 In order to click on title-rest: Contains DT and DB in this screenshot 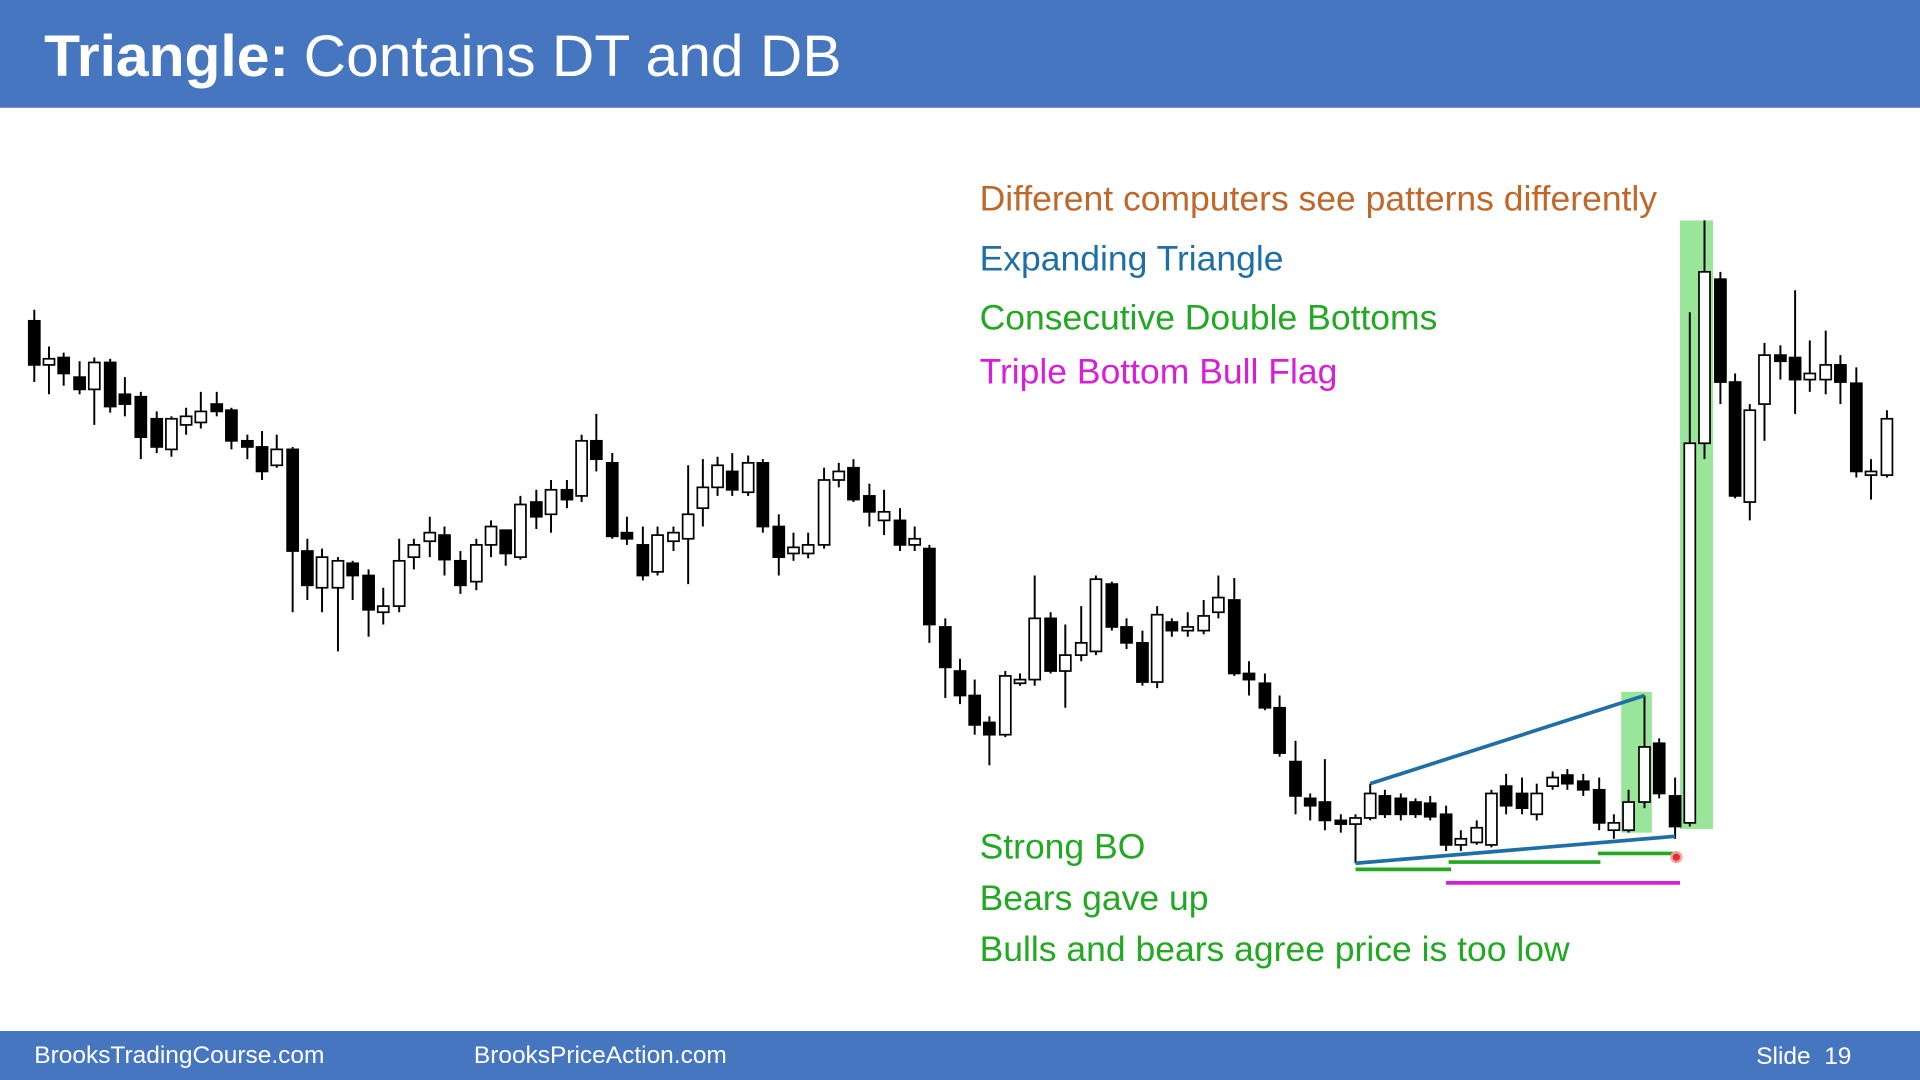, I will do `click(573, 56)`.